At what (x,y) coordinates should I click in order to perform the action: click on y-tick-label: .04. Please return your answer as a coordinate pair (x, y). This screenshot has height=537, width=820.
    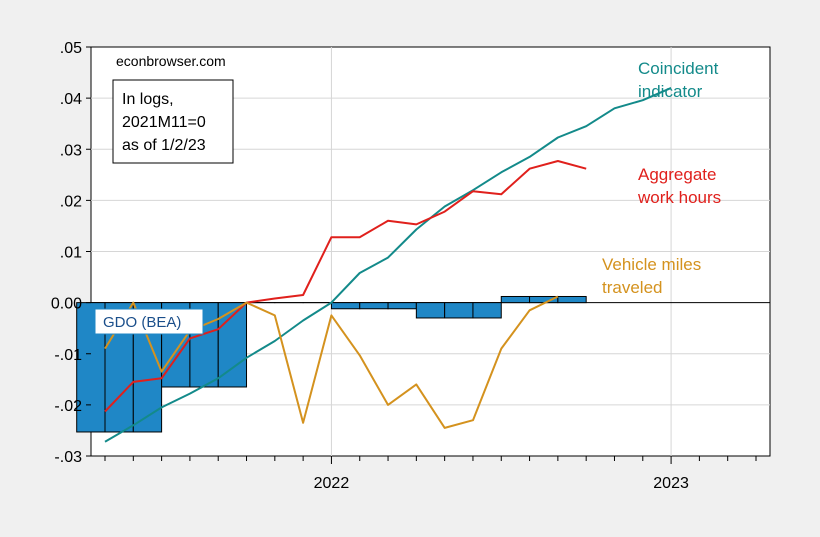
    Looking at the image, I should click on (71, 99).